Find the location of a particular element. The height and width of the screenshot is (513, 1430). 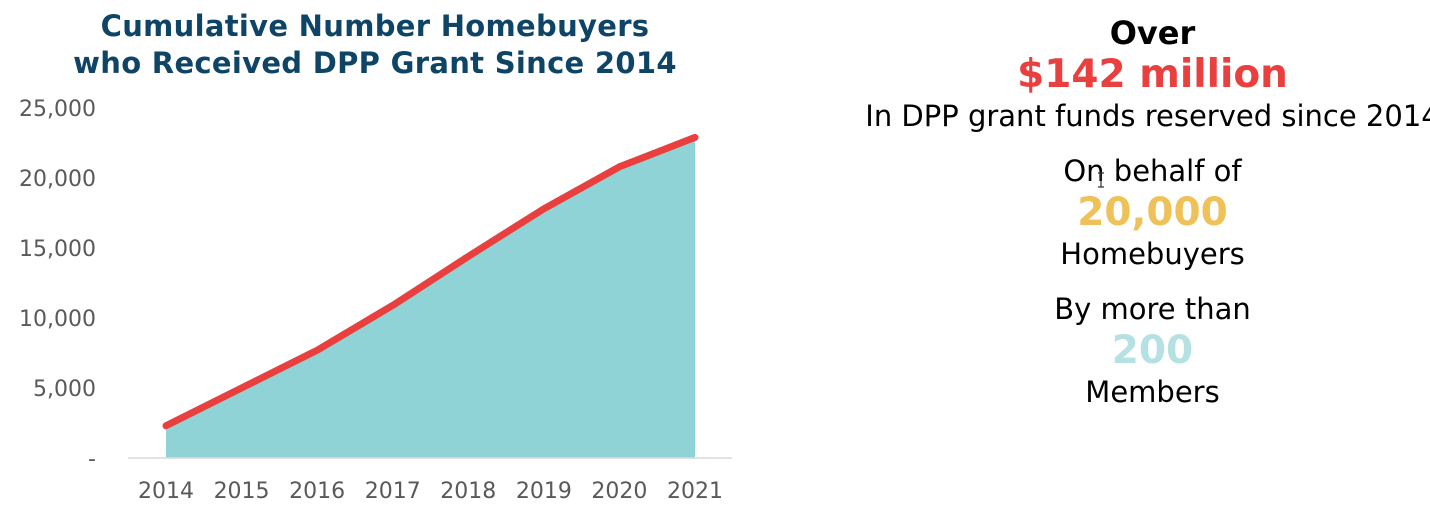

stat-over-text: Over is located at coordinates (1152, 33).